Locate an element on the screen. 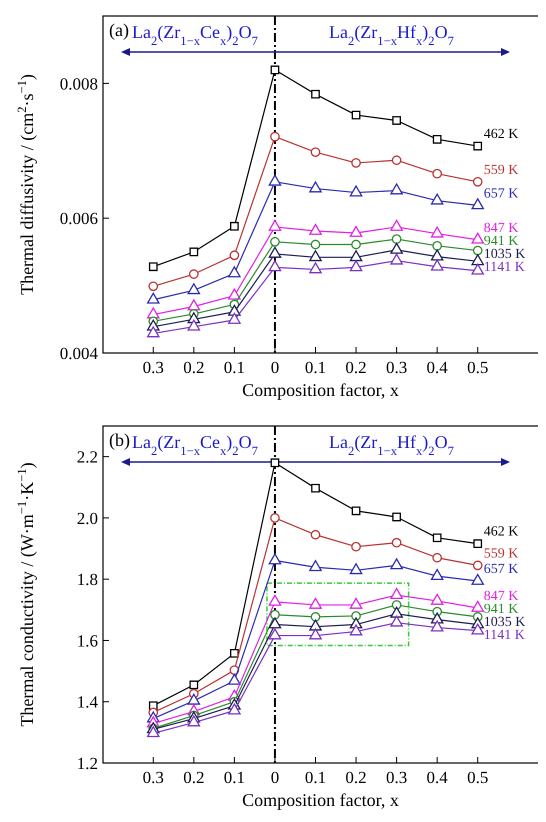 The image size is (546, 822). chart-title: (a) is located at coordinates (119, 30).